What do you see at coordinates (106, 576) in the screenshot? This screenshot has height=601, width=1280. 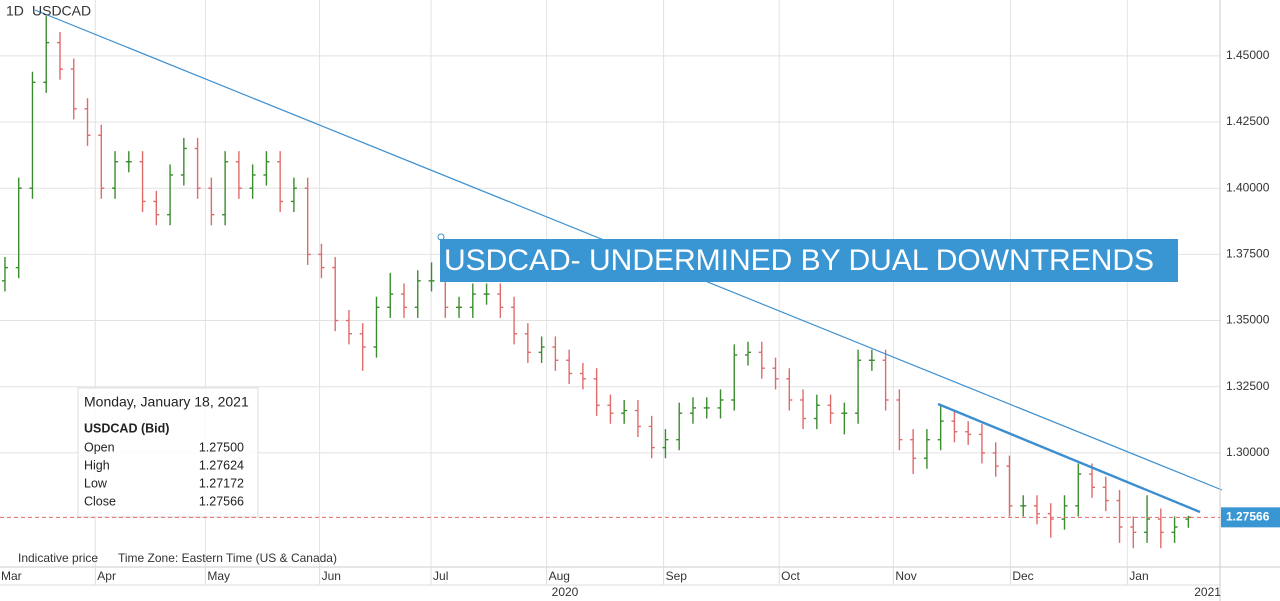 I see `x-tick-label: Apr` at bounding box center [106, 576].